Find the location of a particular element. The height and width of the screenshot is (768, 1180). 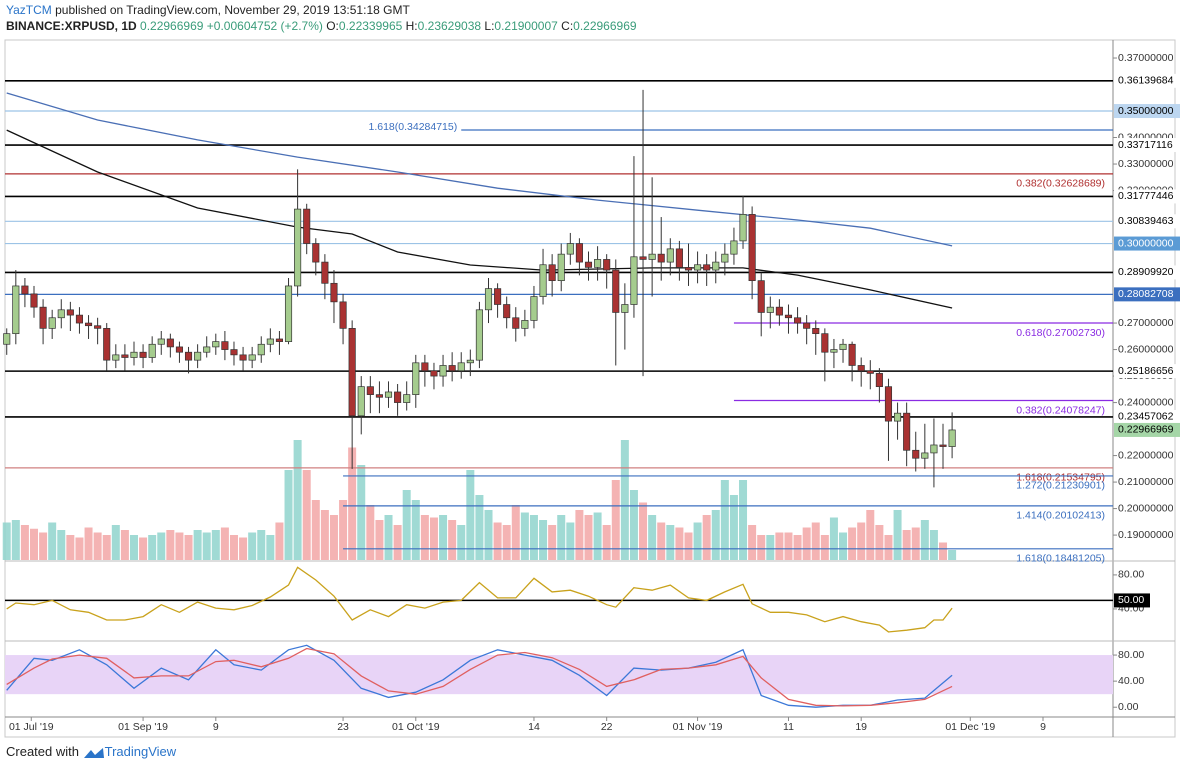

x-tick-label: 9 is located at coordinates (216, 727).